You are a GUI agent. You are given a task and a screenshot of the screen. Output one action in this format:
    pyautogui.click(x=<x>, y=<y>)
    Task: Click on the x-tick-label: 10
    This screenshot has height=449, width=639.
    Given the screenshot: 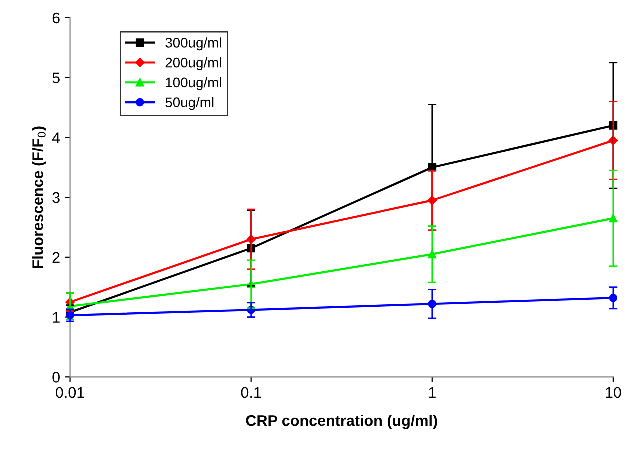 What is the action you would take?
    pyautogui.click(x=614, y=392)
    